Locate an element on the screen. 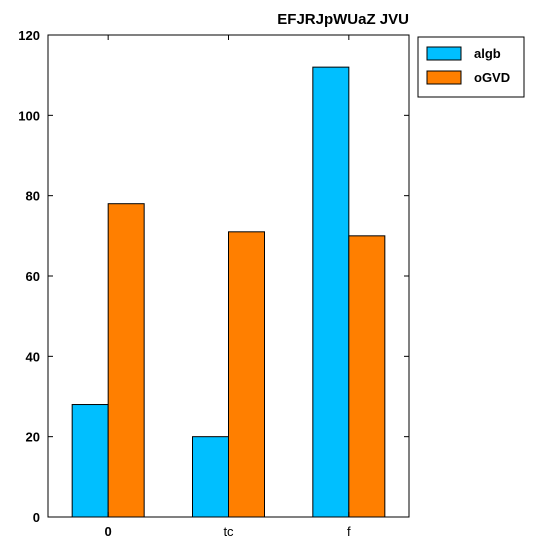  y-tick-label: 60 is located at coordinates (33, 276).